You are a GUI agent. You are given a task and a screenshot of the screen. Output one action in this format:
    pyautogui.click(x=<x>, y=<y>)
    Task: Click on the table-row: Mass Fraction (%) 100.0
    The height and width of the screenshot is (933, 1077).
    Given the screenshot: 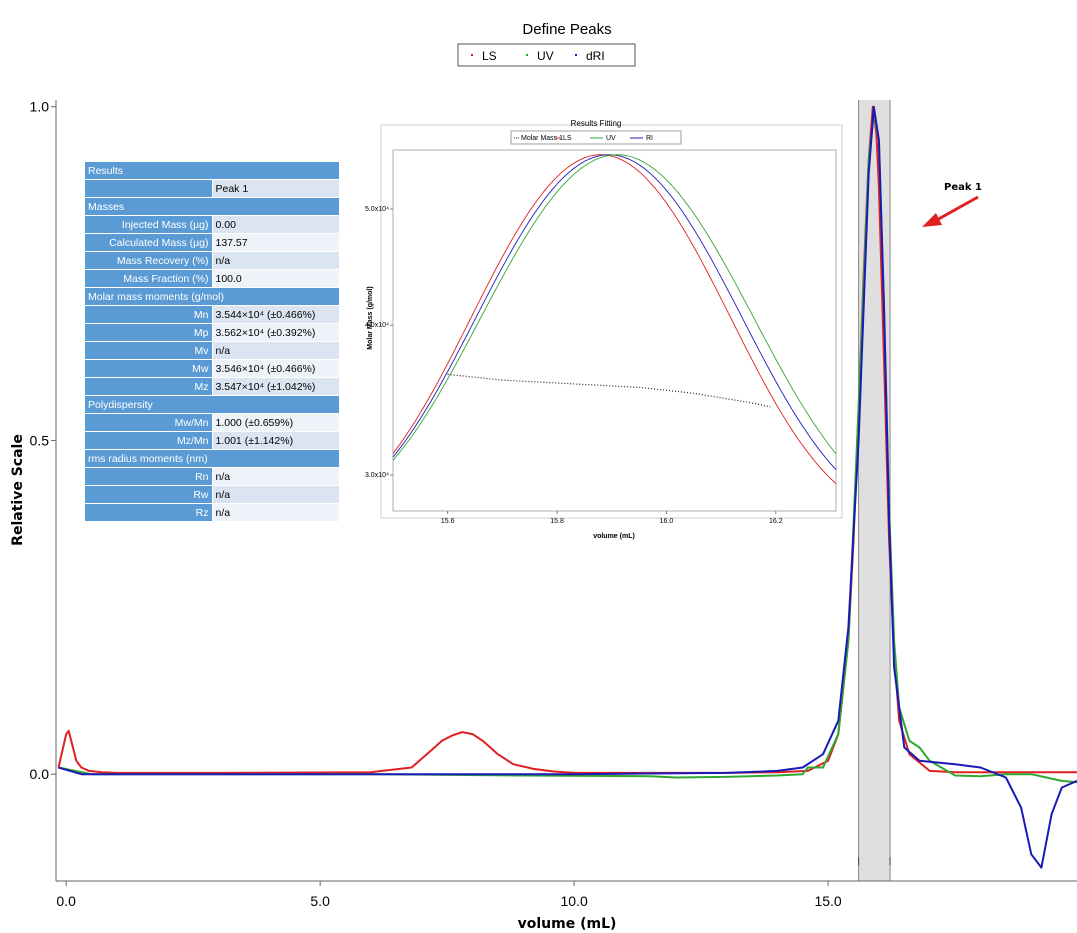 What is the action you would take?
    pyautogui.click(x=212, y=278)
    